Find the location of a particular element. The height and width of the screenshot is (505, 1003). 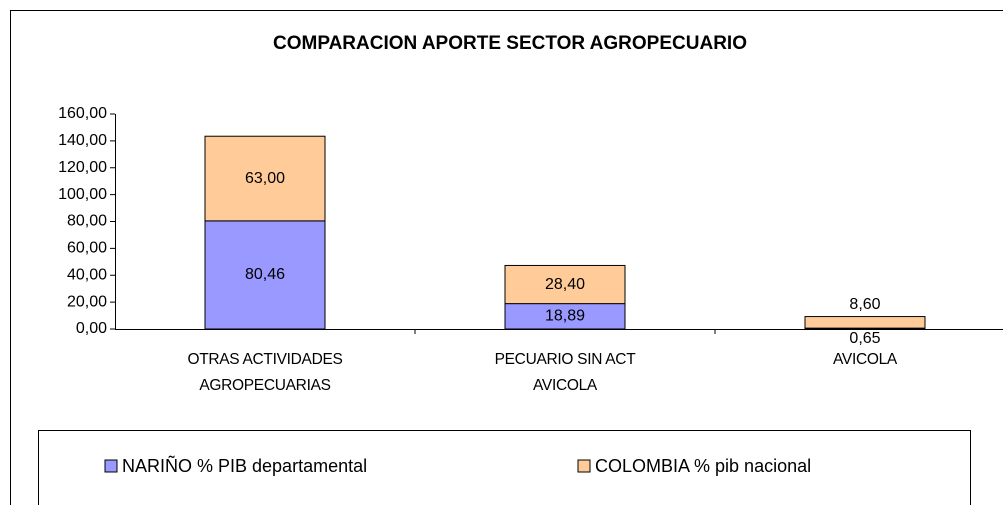

chart-title: COMPARACION APORTE SECTOR AGROPECUARIO is located at coordinates (510, 43).